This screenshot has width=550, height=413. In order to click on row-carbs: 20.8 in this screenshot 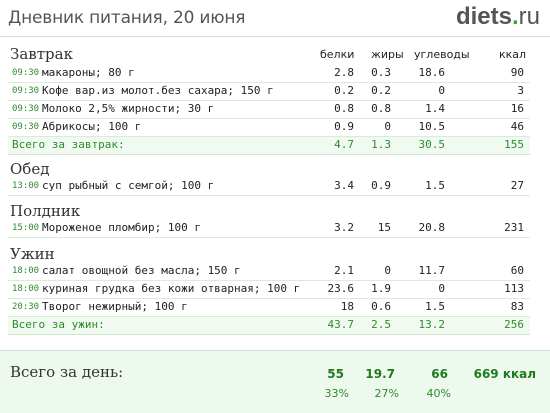, I will do `click(432, 227)`.